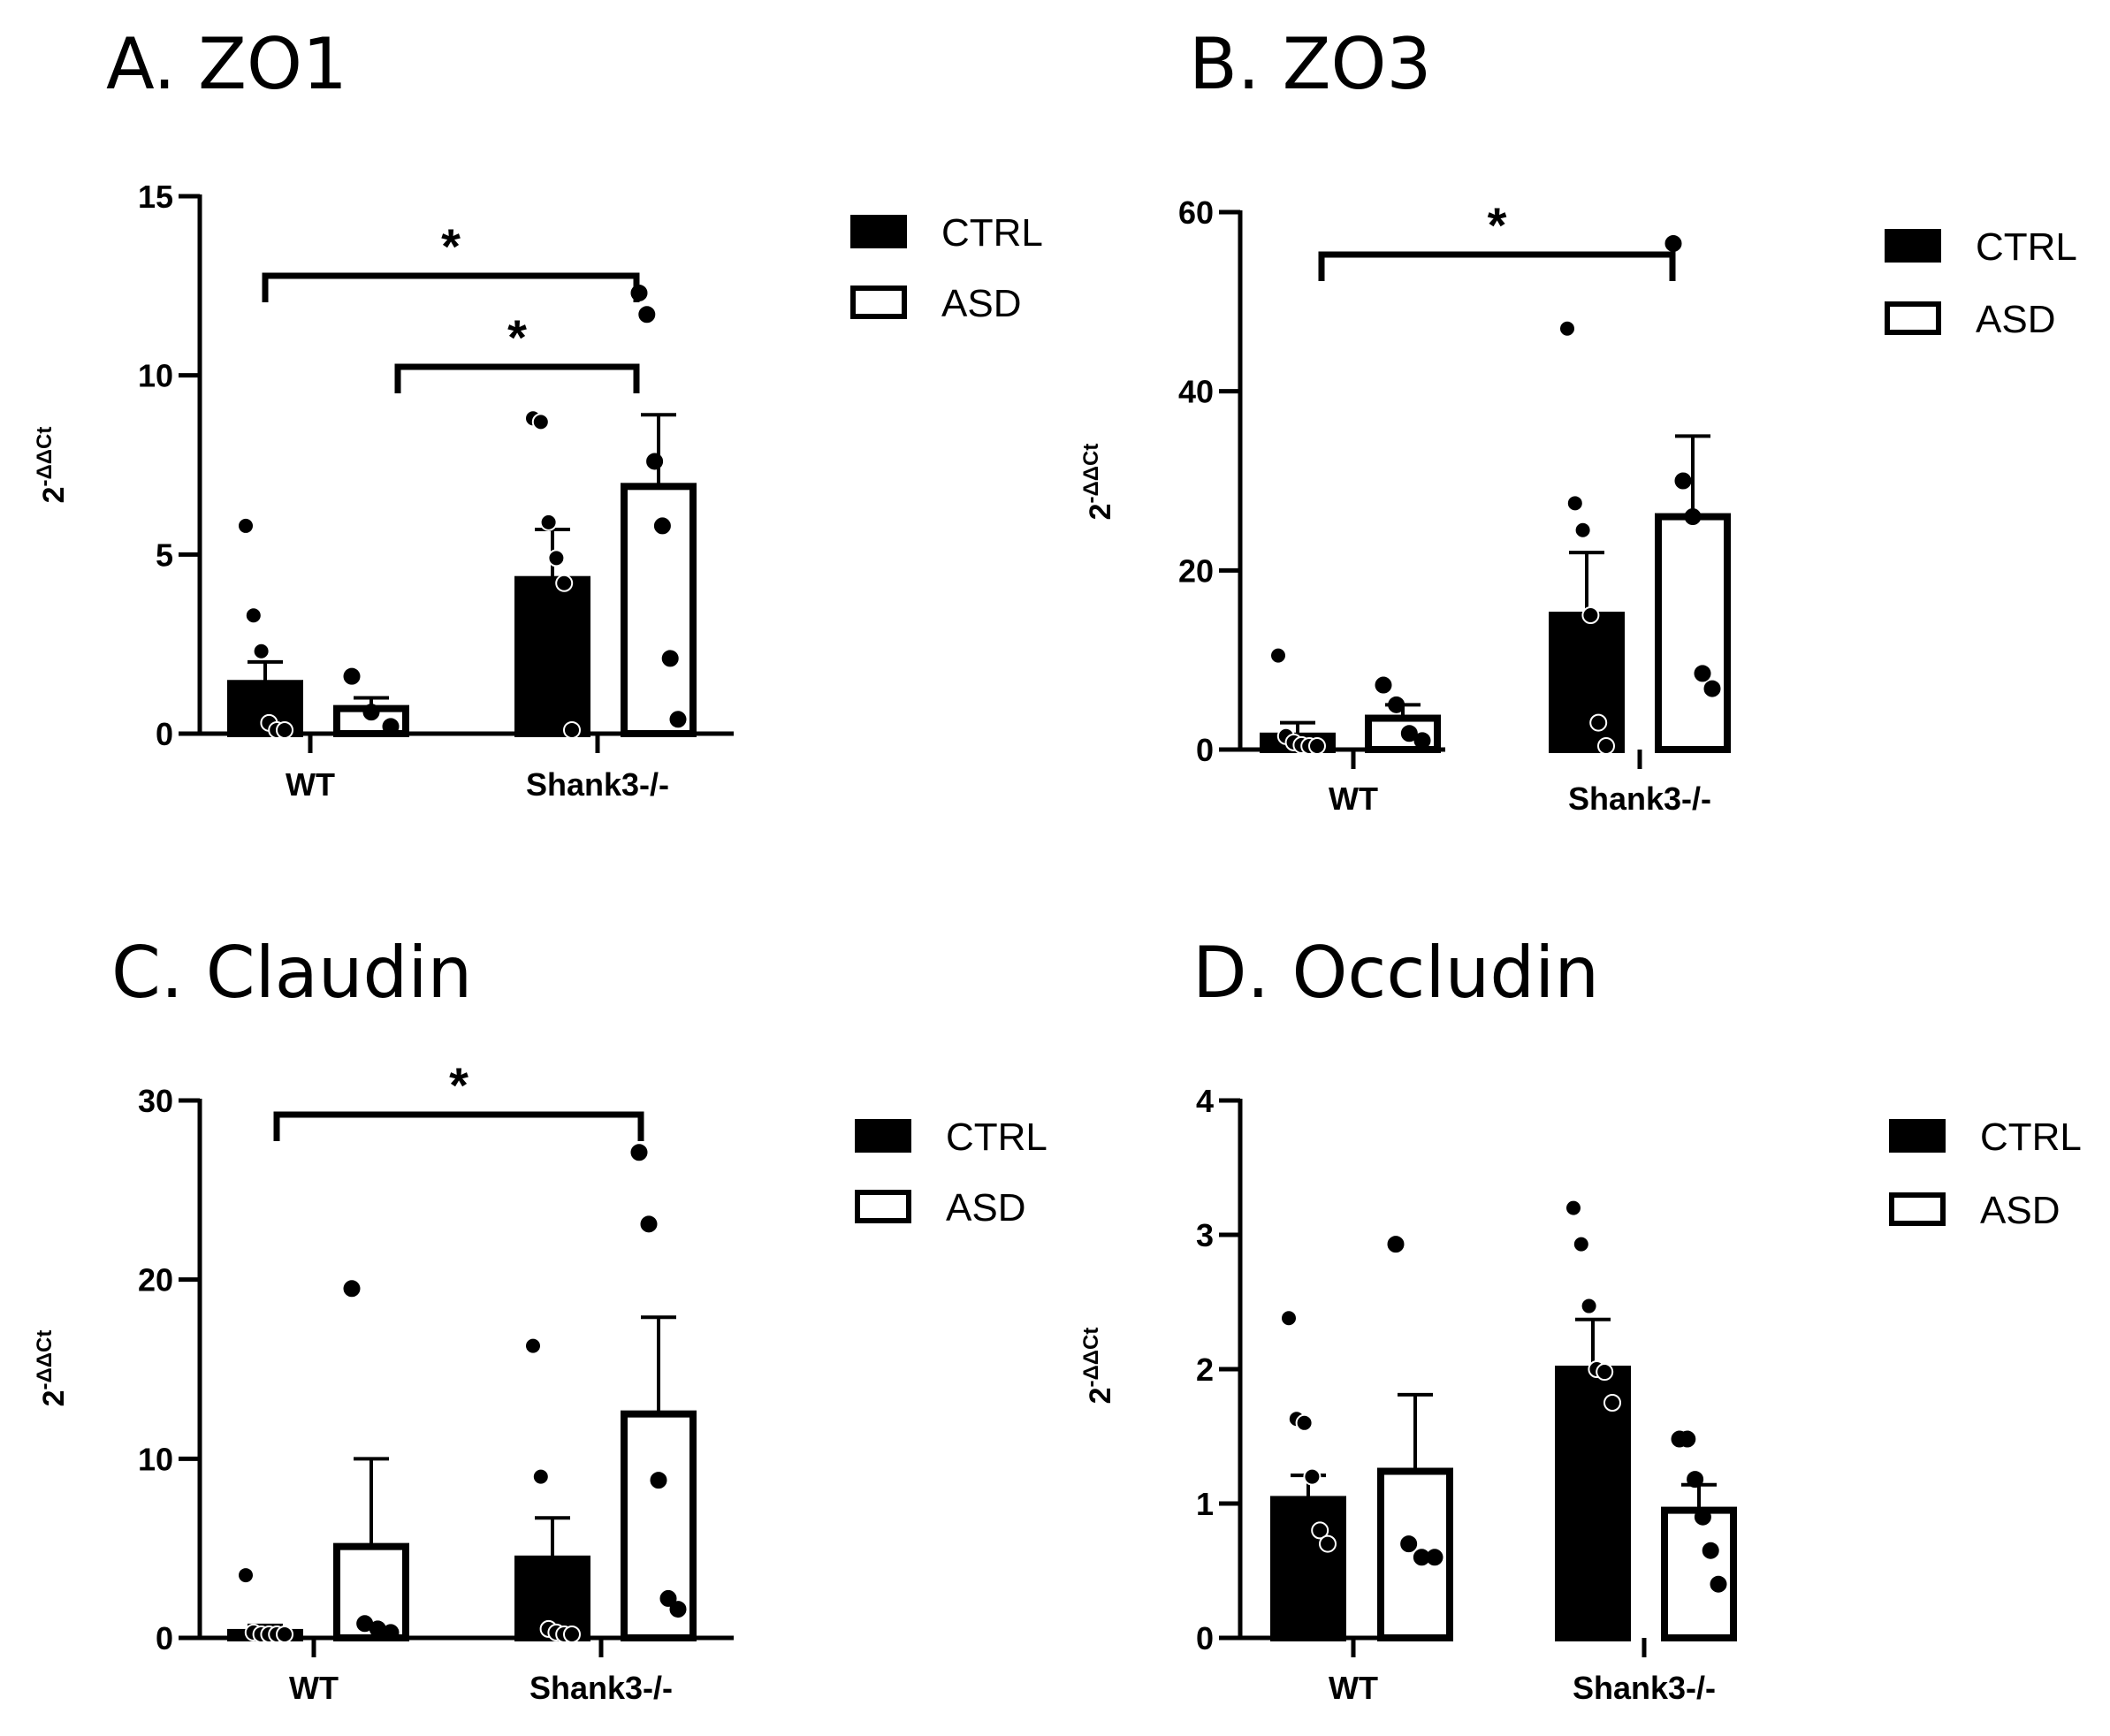  Describe the element at coordinates (1196, 392) in the screenshot. I see `y-tick-label: 40` at that location.